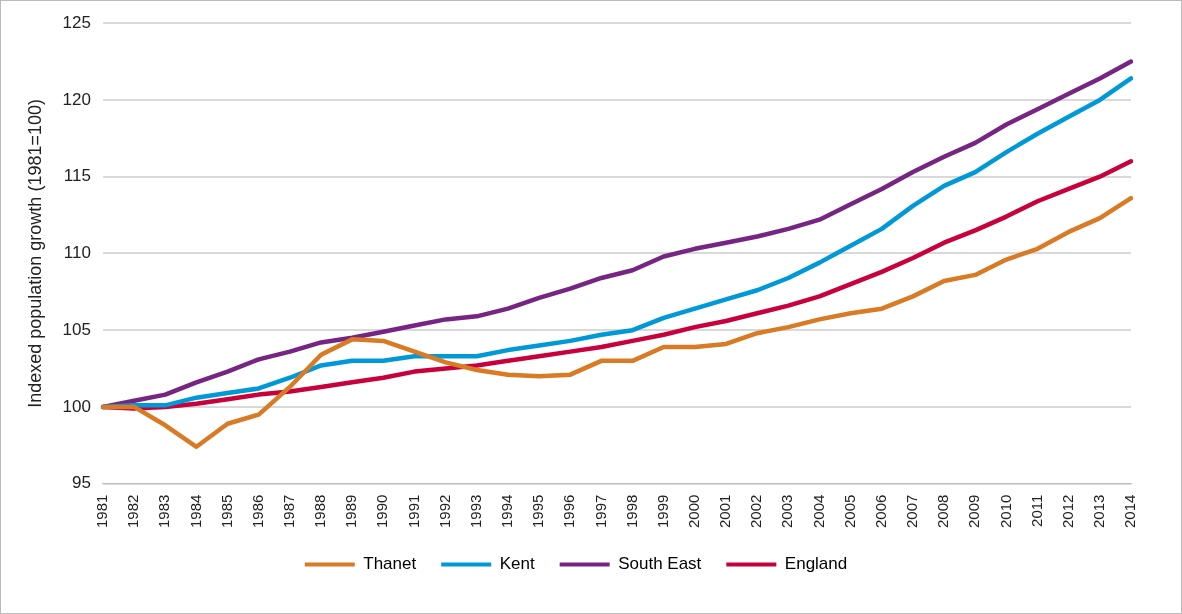  What do you see at coordinates (413, 511) in the screenshot?
I see `x-tick-label: 1991` at bounding box center [413, 511].